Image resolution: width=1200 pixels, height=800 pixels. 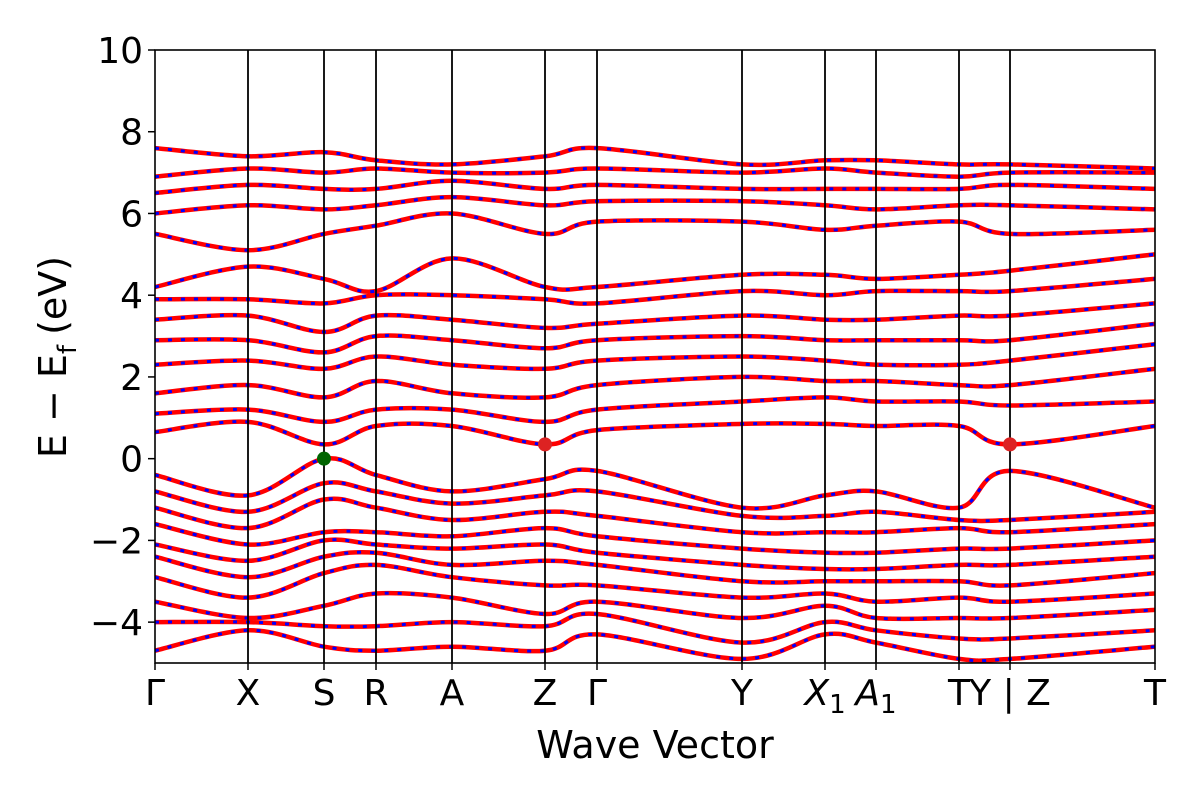 I want to click on x-tick-label-12: T, so click(x=1155, y=693).